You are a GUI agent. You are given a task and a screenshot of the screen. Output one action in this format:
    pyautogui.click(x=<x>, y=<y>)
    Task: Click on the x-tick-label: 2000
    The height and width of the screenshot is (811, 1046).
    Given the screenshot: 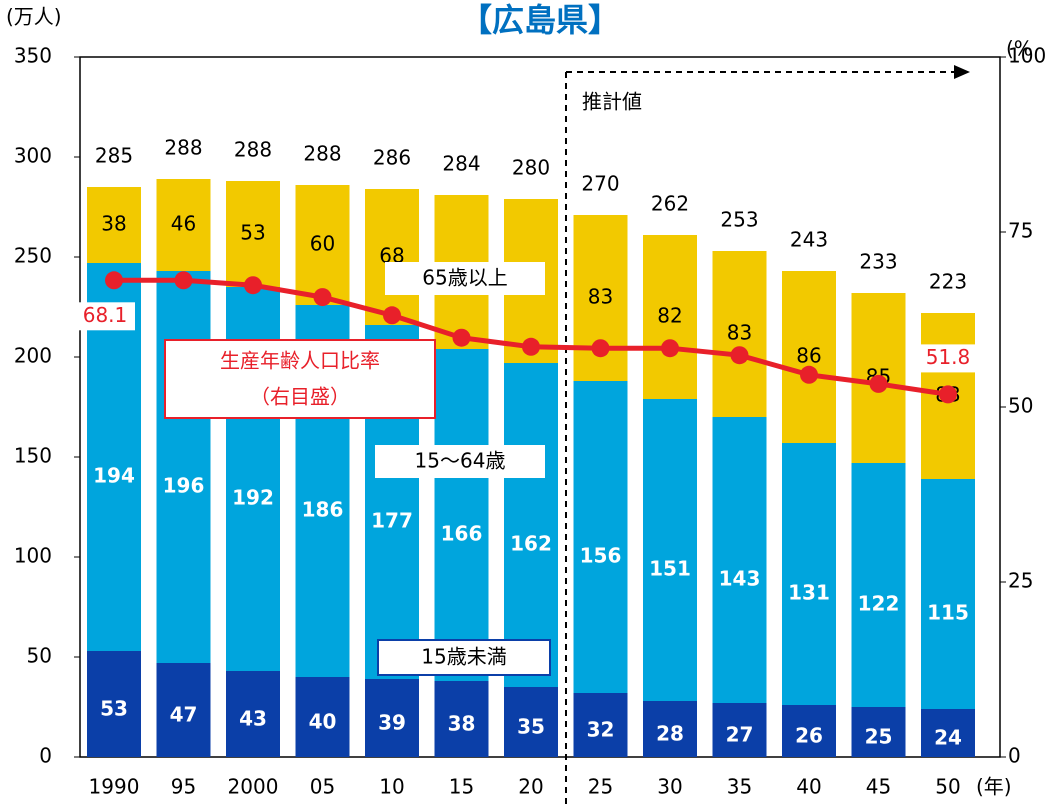 What is the action you would take?
    pyautogui.click(x=253, y=787)
    